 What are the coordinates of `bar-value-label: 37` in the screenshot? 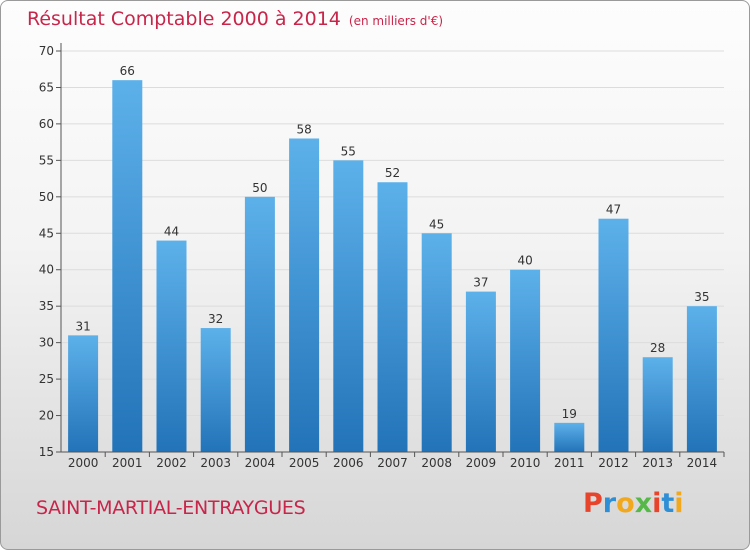 It's located at (480, 283).